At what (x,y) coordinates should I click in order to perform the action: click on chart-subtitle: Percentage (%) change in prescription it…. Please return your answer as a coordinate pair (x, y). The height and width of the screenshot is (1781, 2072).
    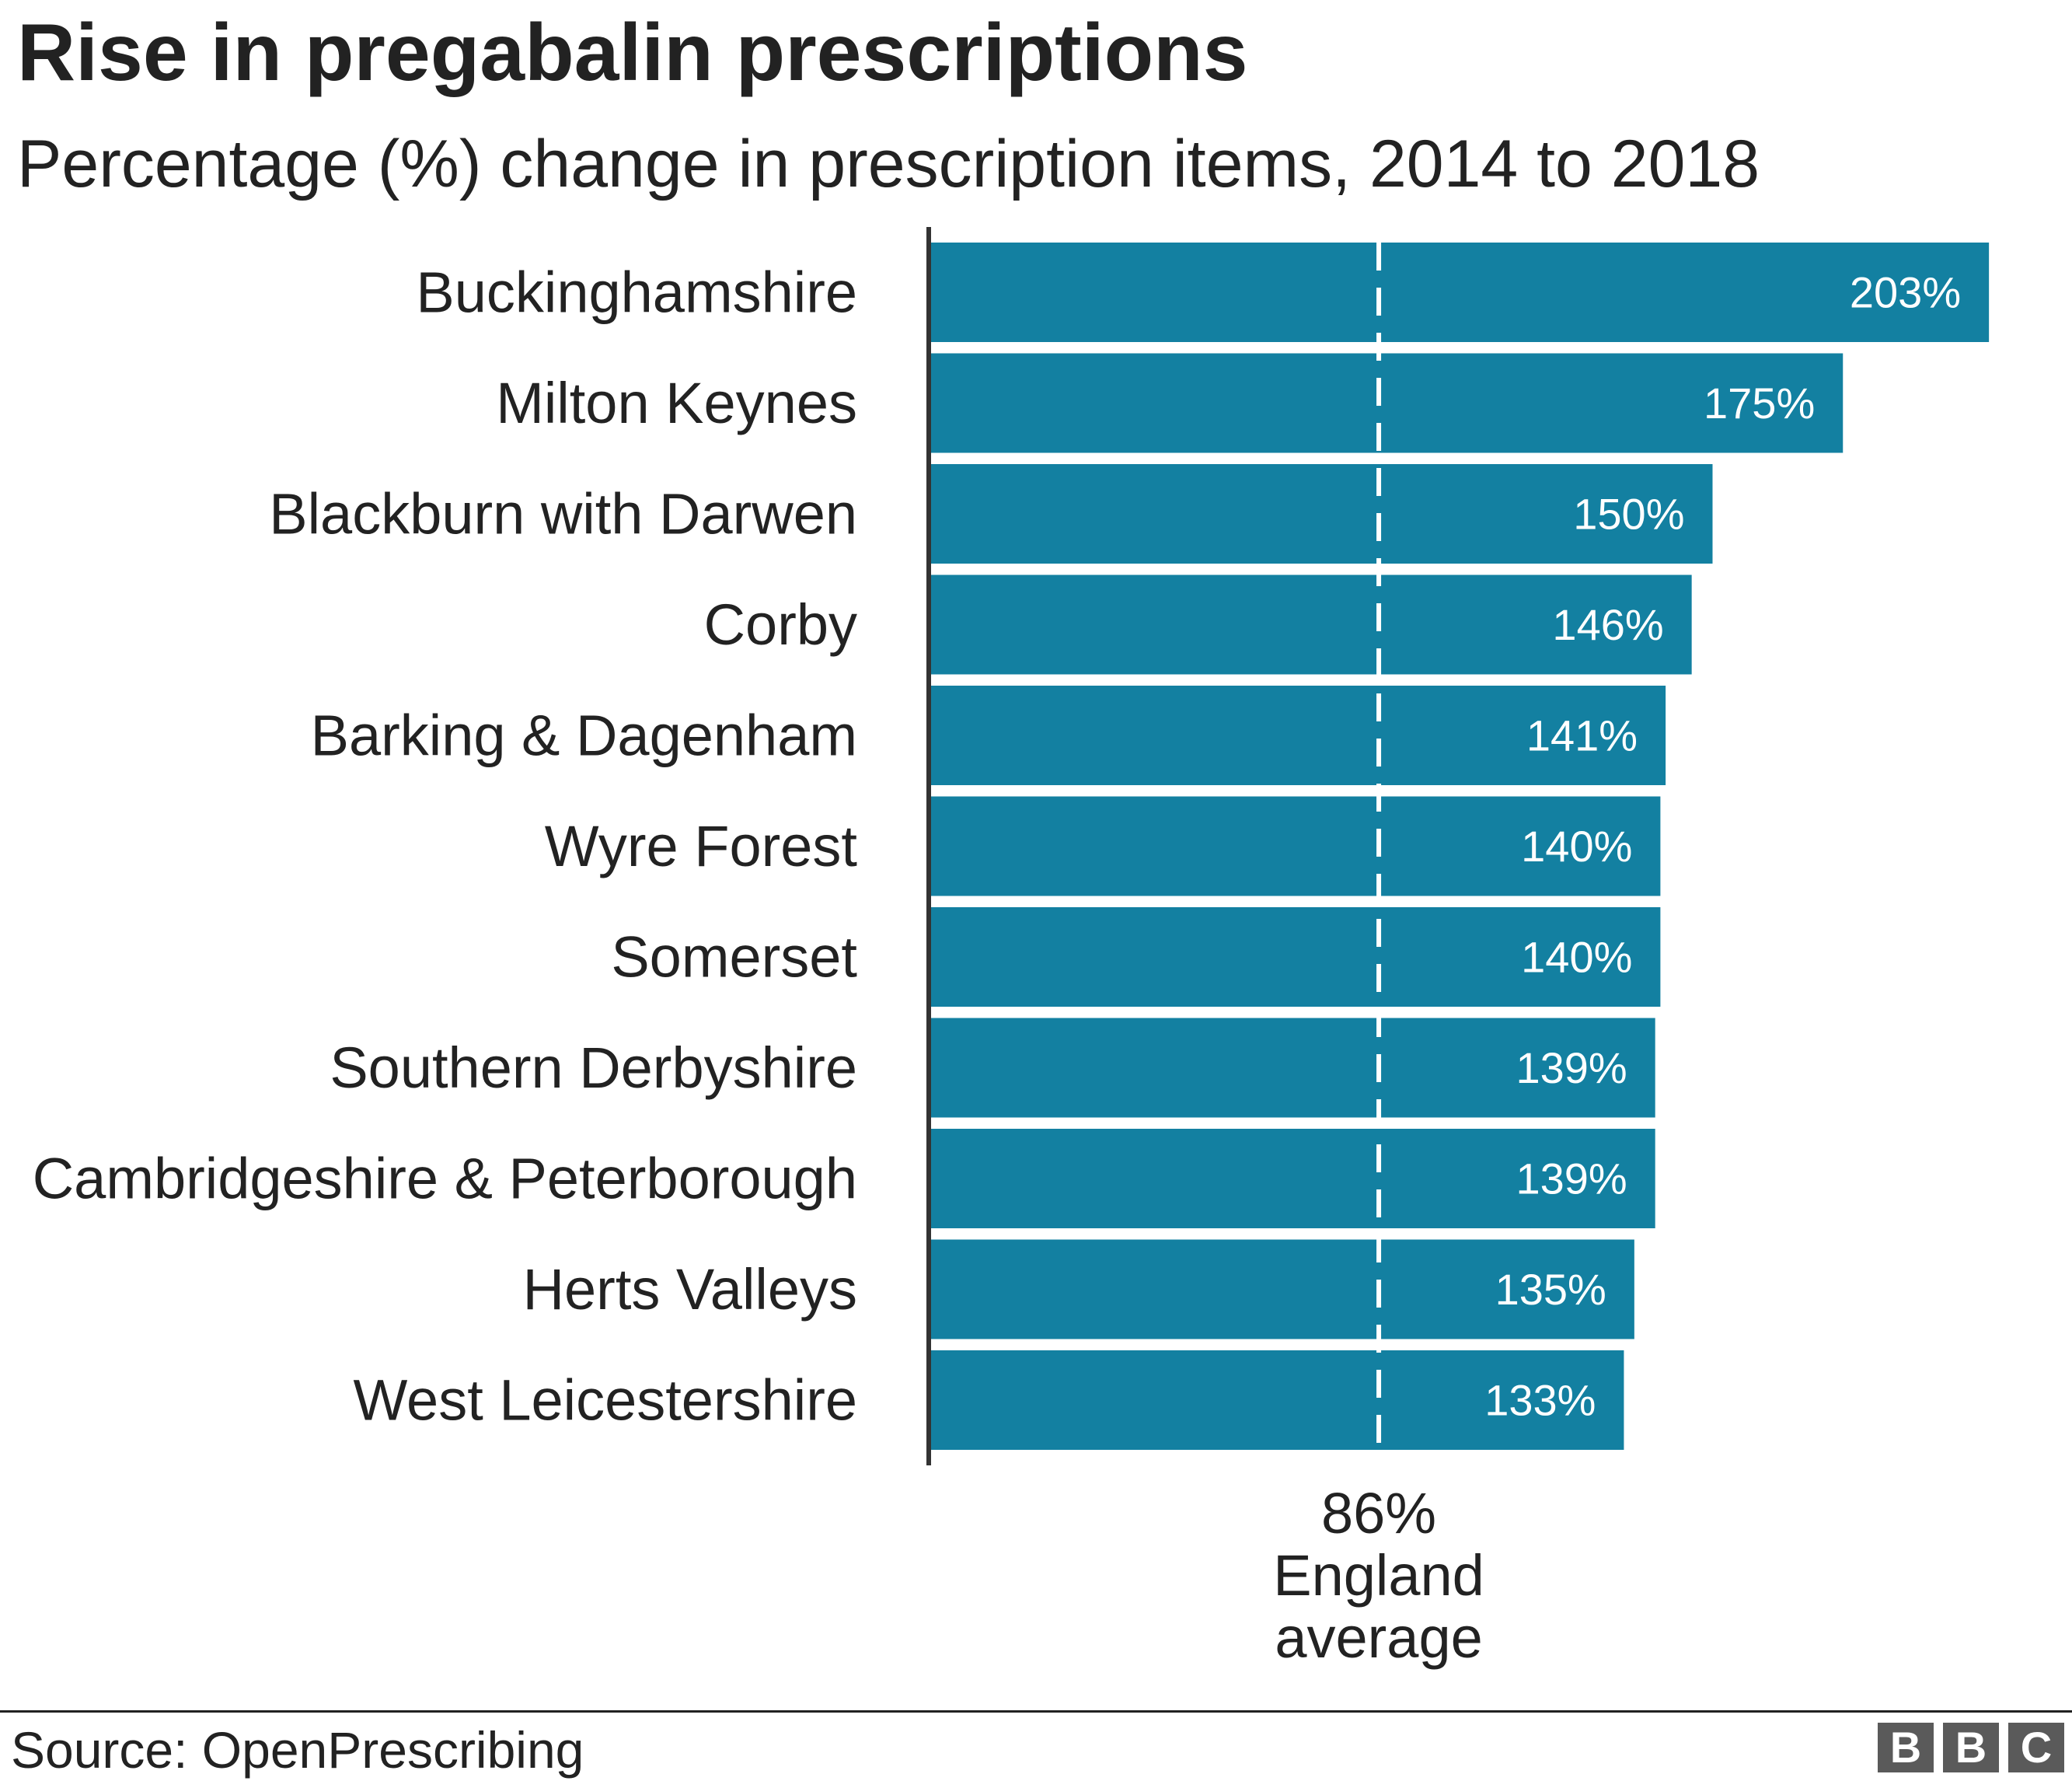
    Looking at the image, I should click on (888, 164).